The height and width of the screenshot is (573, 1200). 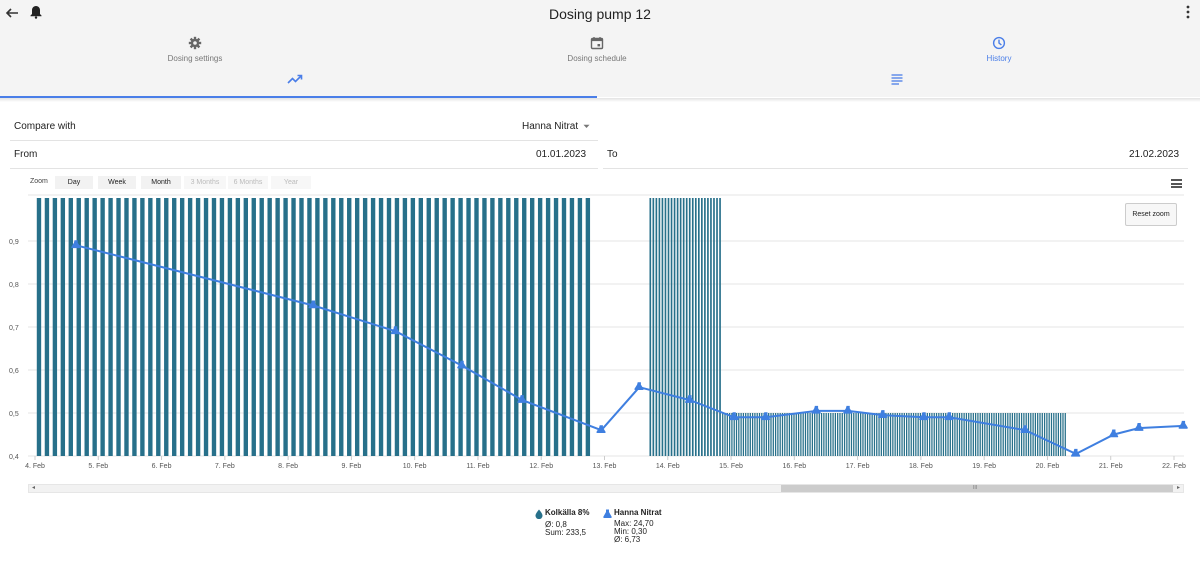 What do you see at coordinates (562, 523) in the screenshot?
I see `legend-item-kolkalla: Kolkälla 8% Ø: 0,8 Sum: 233,5` at bounding box center [562, 523].